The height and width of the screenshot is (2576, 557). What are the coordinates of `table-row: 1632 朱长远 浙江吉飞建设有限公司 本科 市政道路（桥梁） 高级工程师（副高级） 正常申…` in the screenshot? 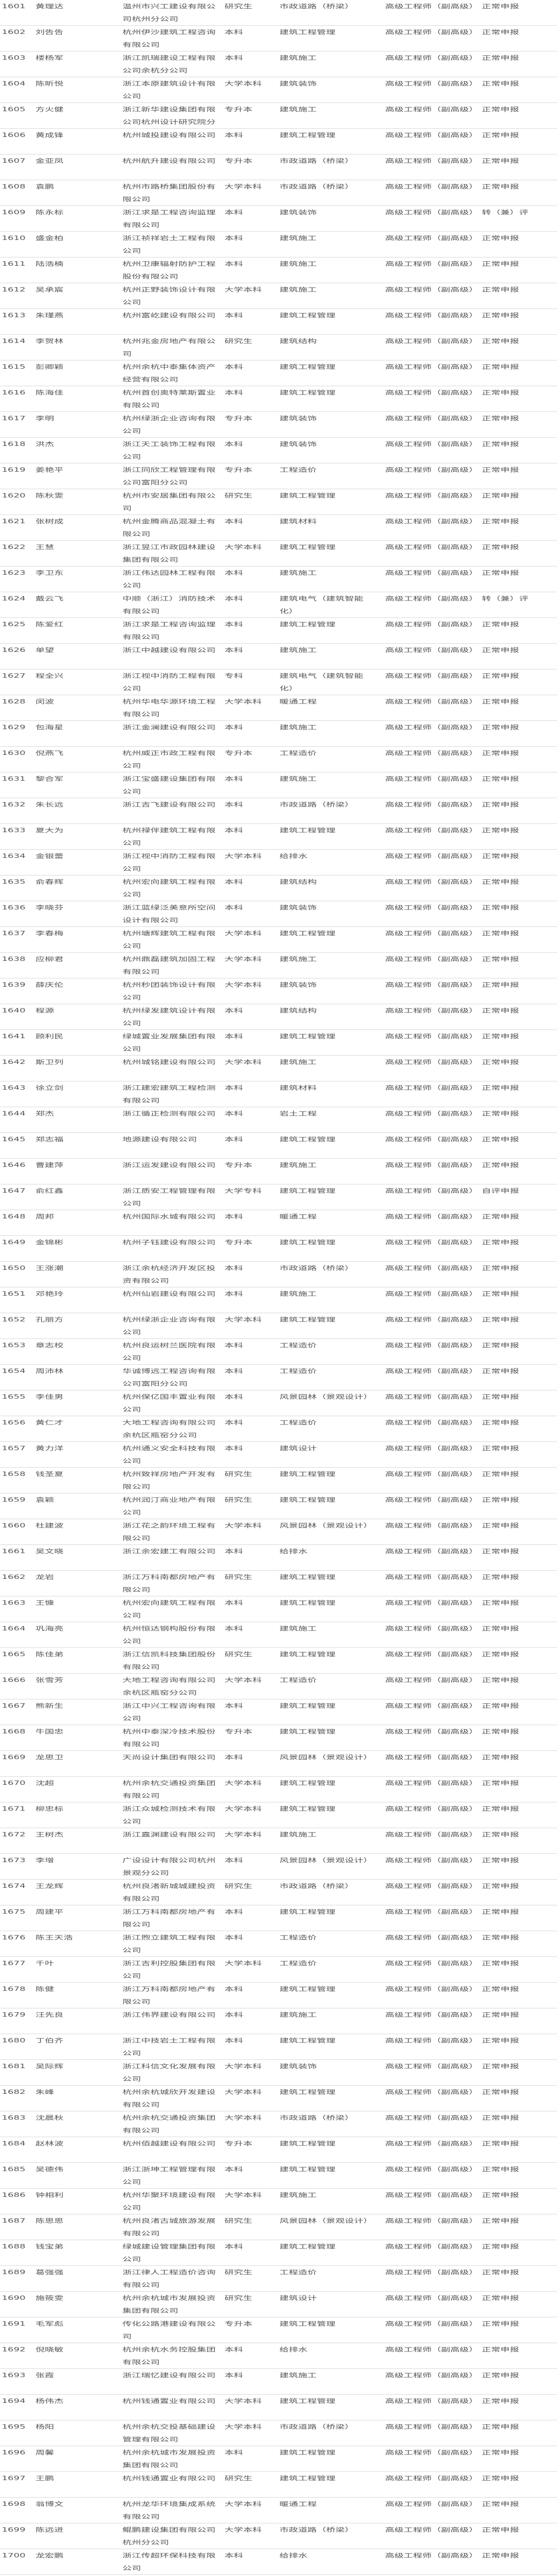 It's located at (278, 811).